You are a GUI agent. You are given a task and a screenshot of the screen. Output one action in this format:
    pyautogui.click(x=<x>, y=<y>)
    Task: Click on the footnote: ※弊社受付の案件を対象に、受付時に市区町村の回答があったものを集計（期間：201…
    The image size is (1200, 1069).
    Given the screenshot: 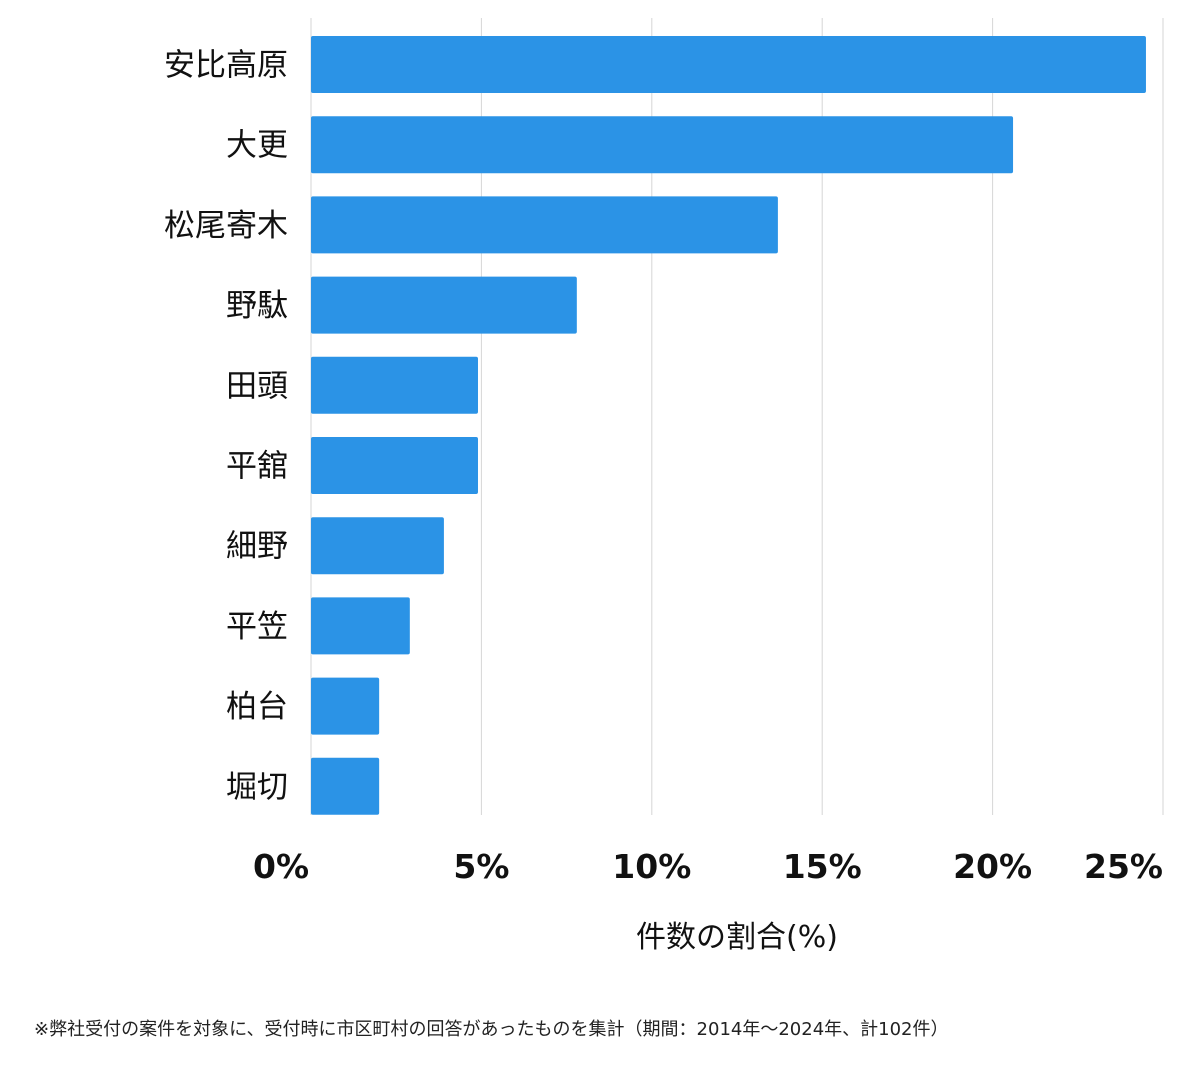 What is the action you would take?
    pyautogui.click(x=491, y=1029)
    